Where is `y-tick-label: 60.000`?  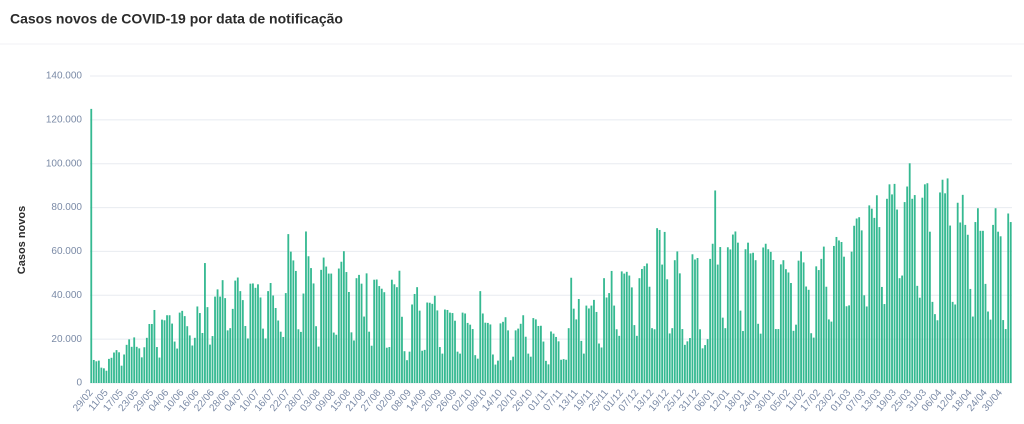 y-tick-label: 60.000 is located at coordinates (66, 251).